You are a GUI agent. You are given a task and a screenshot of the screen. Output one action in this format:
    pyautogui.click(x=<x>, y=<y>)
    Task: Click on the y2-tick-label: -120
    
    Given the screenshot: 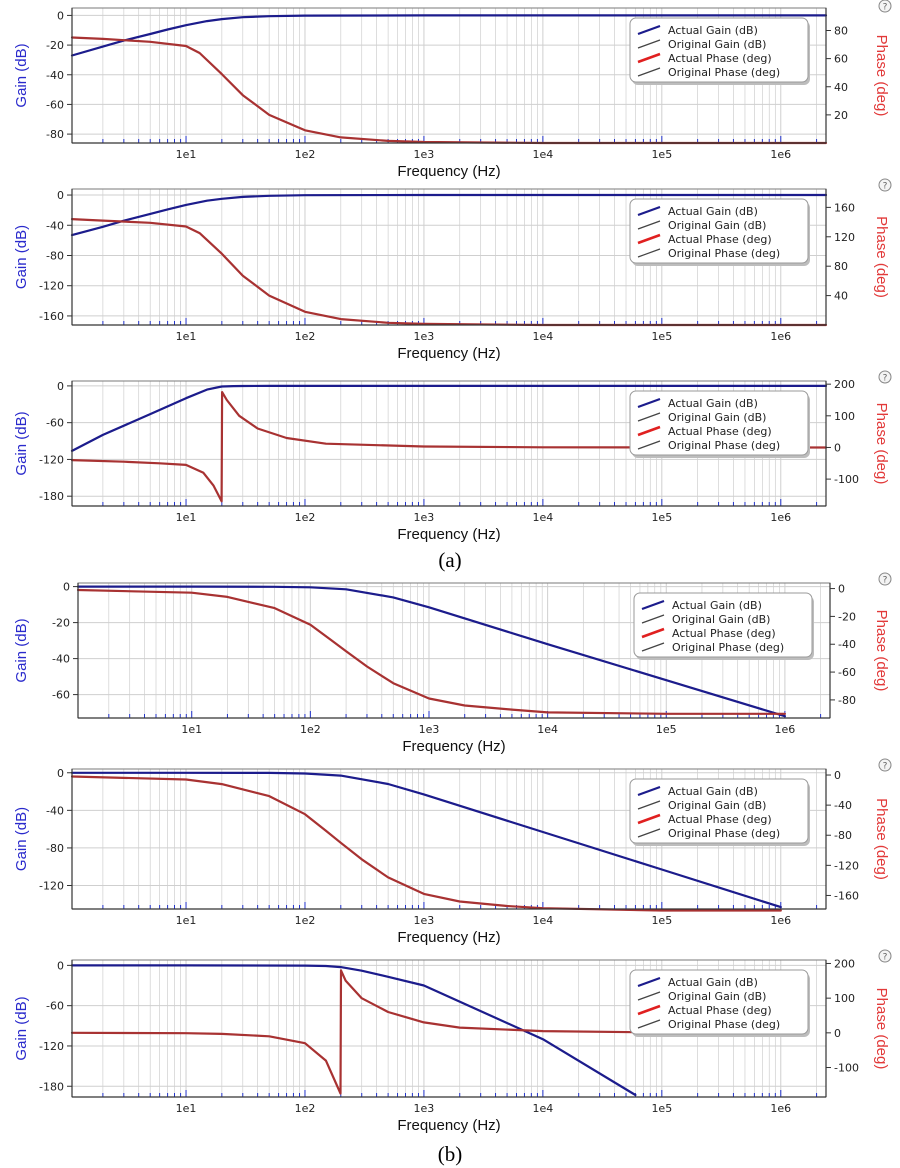 What is the action you would take?
    pyautogui.click(x=846, y=865)
    